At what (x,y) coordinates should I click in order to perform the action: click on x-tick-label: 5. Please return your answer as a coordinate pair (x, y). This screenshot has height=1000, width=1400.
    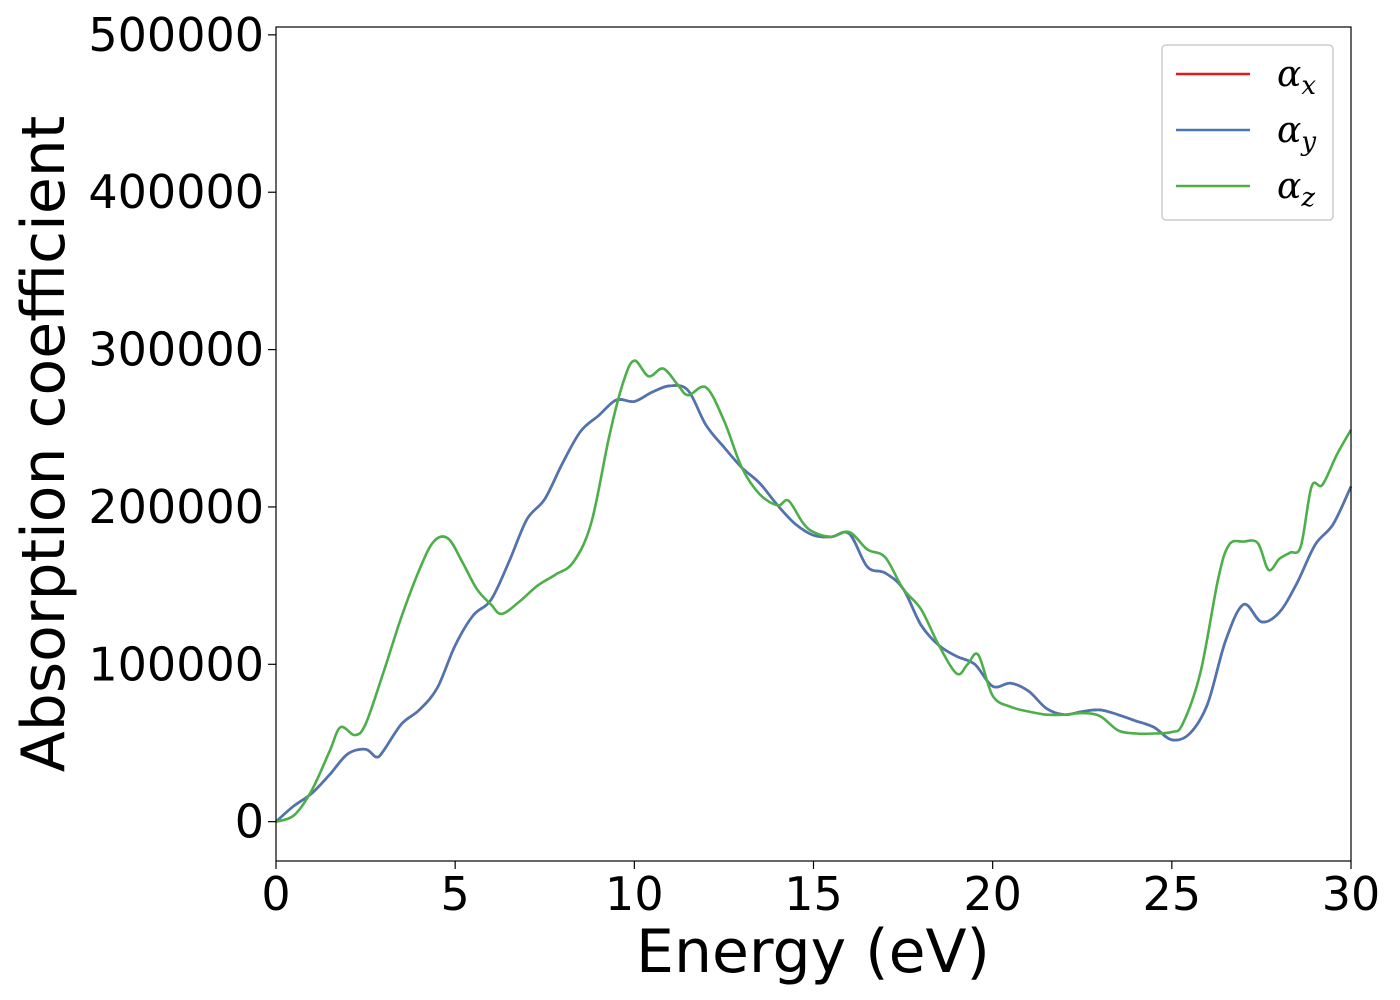
    Looking at the image, I should click on (455, 894).